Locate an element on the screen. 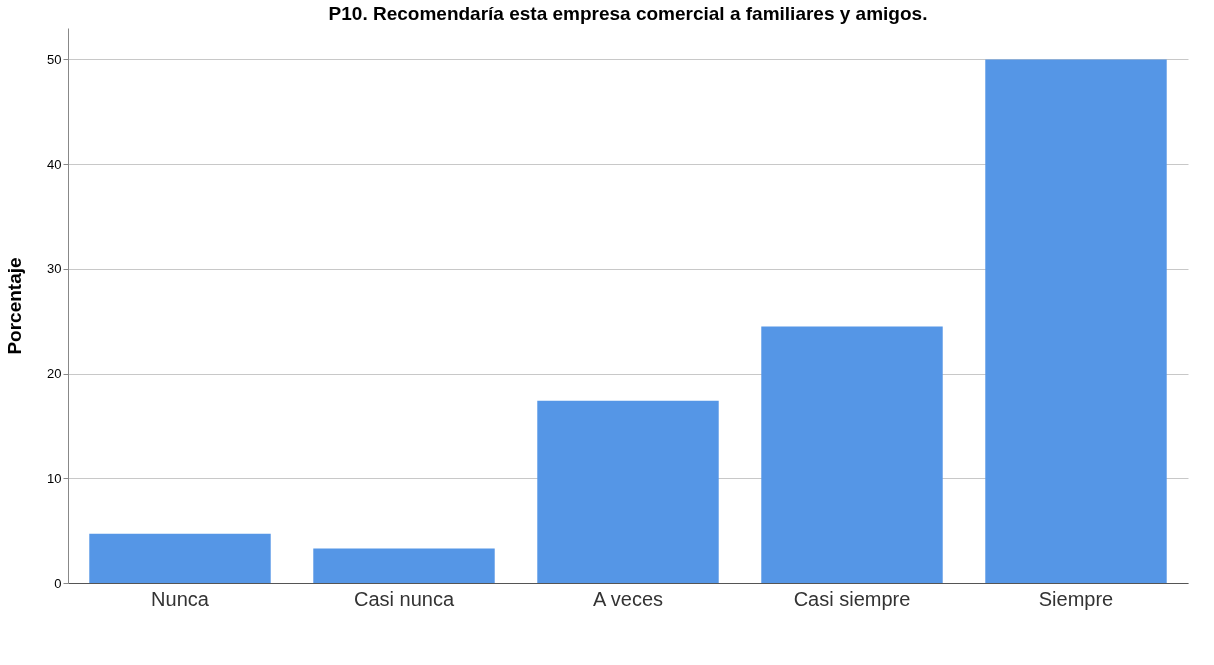  x-tick-label: Siempre is located at coordinates (1076, 598).